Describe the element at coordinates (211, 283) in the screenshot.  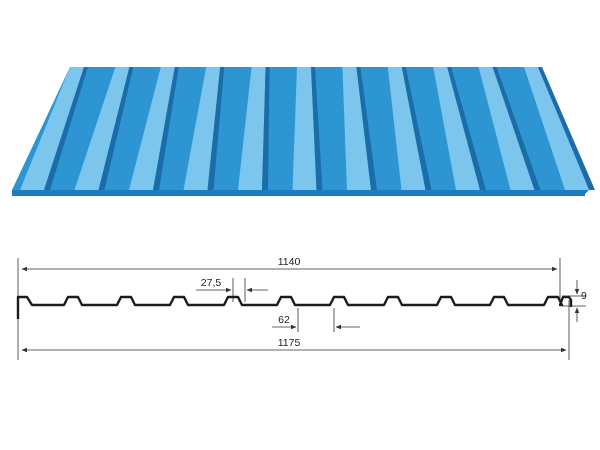
I see `dimension-label-flange: 27,5` at that location.